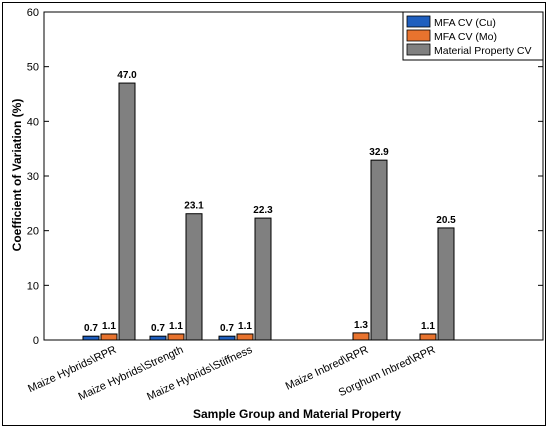  Describe the element at coordinates (194, 206) in the screenshot. I see `data-label: 23.1` at that location.